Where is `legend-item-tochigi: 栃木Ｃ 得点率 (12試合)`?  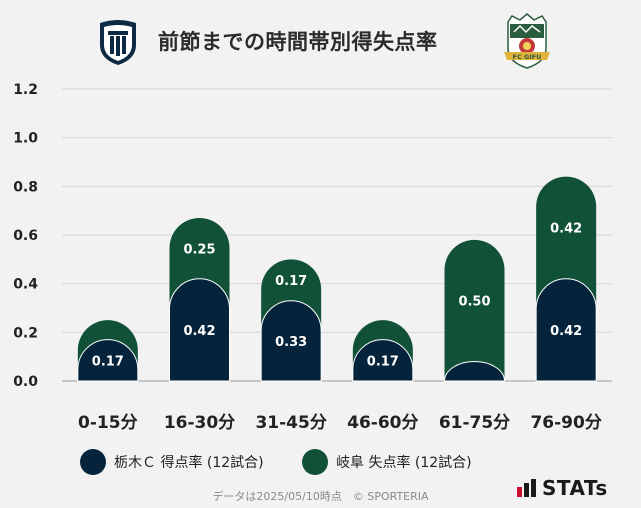 legend-item-tochigi: 栃木Ｃ 得点率 (12試合) is located at coordinates (172, 462).